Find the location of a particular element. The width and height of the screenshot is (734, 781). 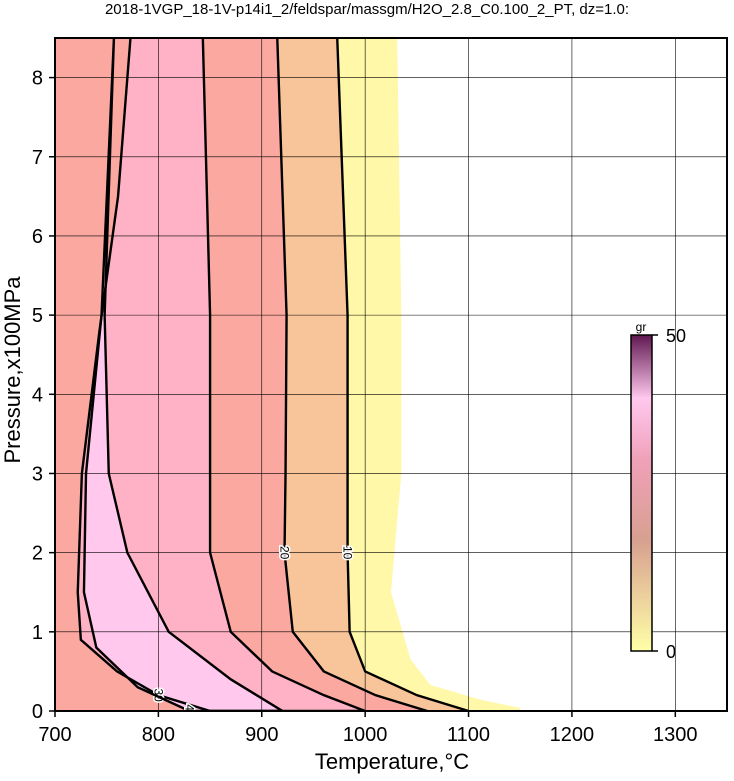

colorbar-tick-label: 50 is located at coordinates (676, 336).